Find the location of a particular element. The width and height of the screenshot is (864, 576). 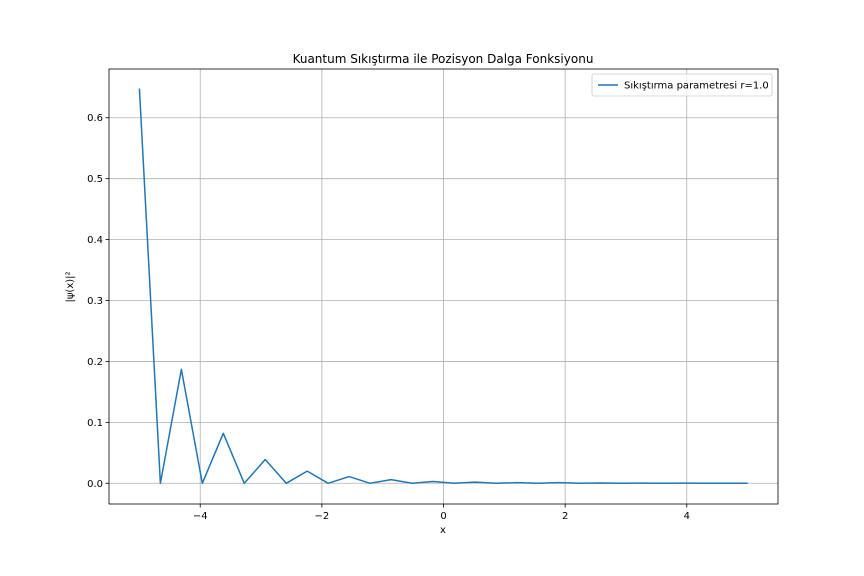

y-tick-label: 0.5 is located at coordinates (95, 179).